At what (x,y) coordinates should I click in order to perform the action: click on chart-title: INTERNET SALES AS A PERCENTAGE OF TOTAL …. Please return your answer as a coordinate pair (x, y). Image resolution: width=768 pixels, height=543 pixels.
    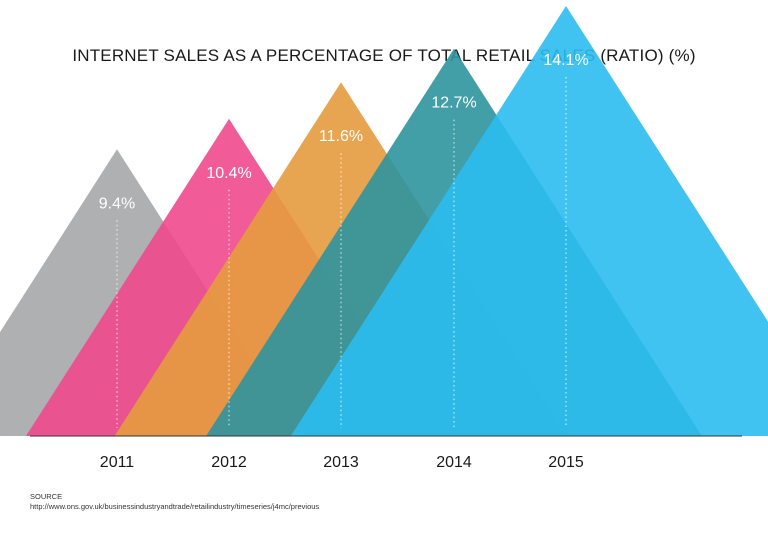
    Looking at the image, I should click on (383, 55).